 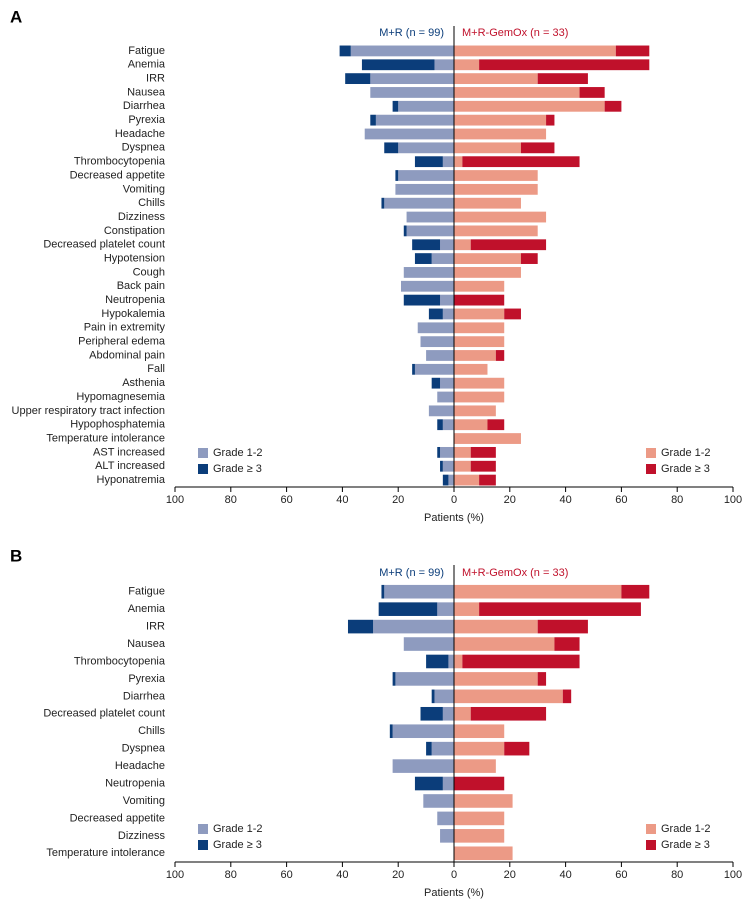 What do you see at coordinates (237, 845) in the screenshot?
I see `legend-label: Grade ≥ 3` at bounding box center [237, 845].